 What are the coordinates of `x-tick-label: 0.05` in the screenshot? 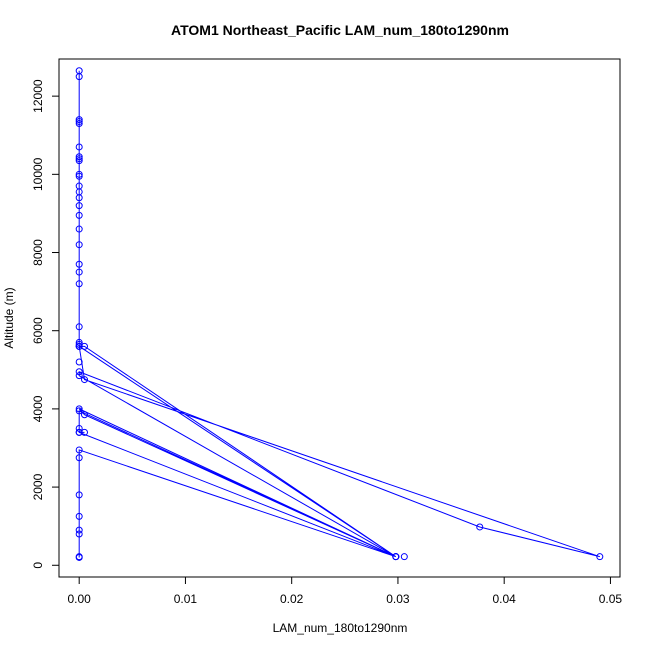 It's located at (611, 599).